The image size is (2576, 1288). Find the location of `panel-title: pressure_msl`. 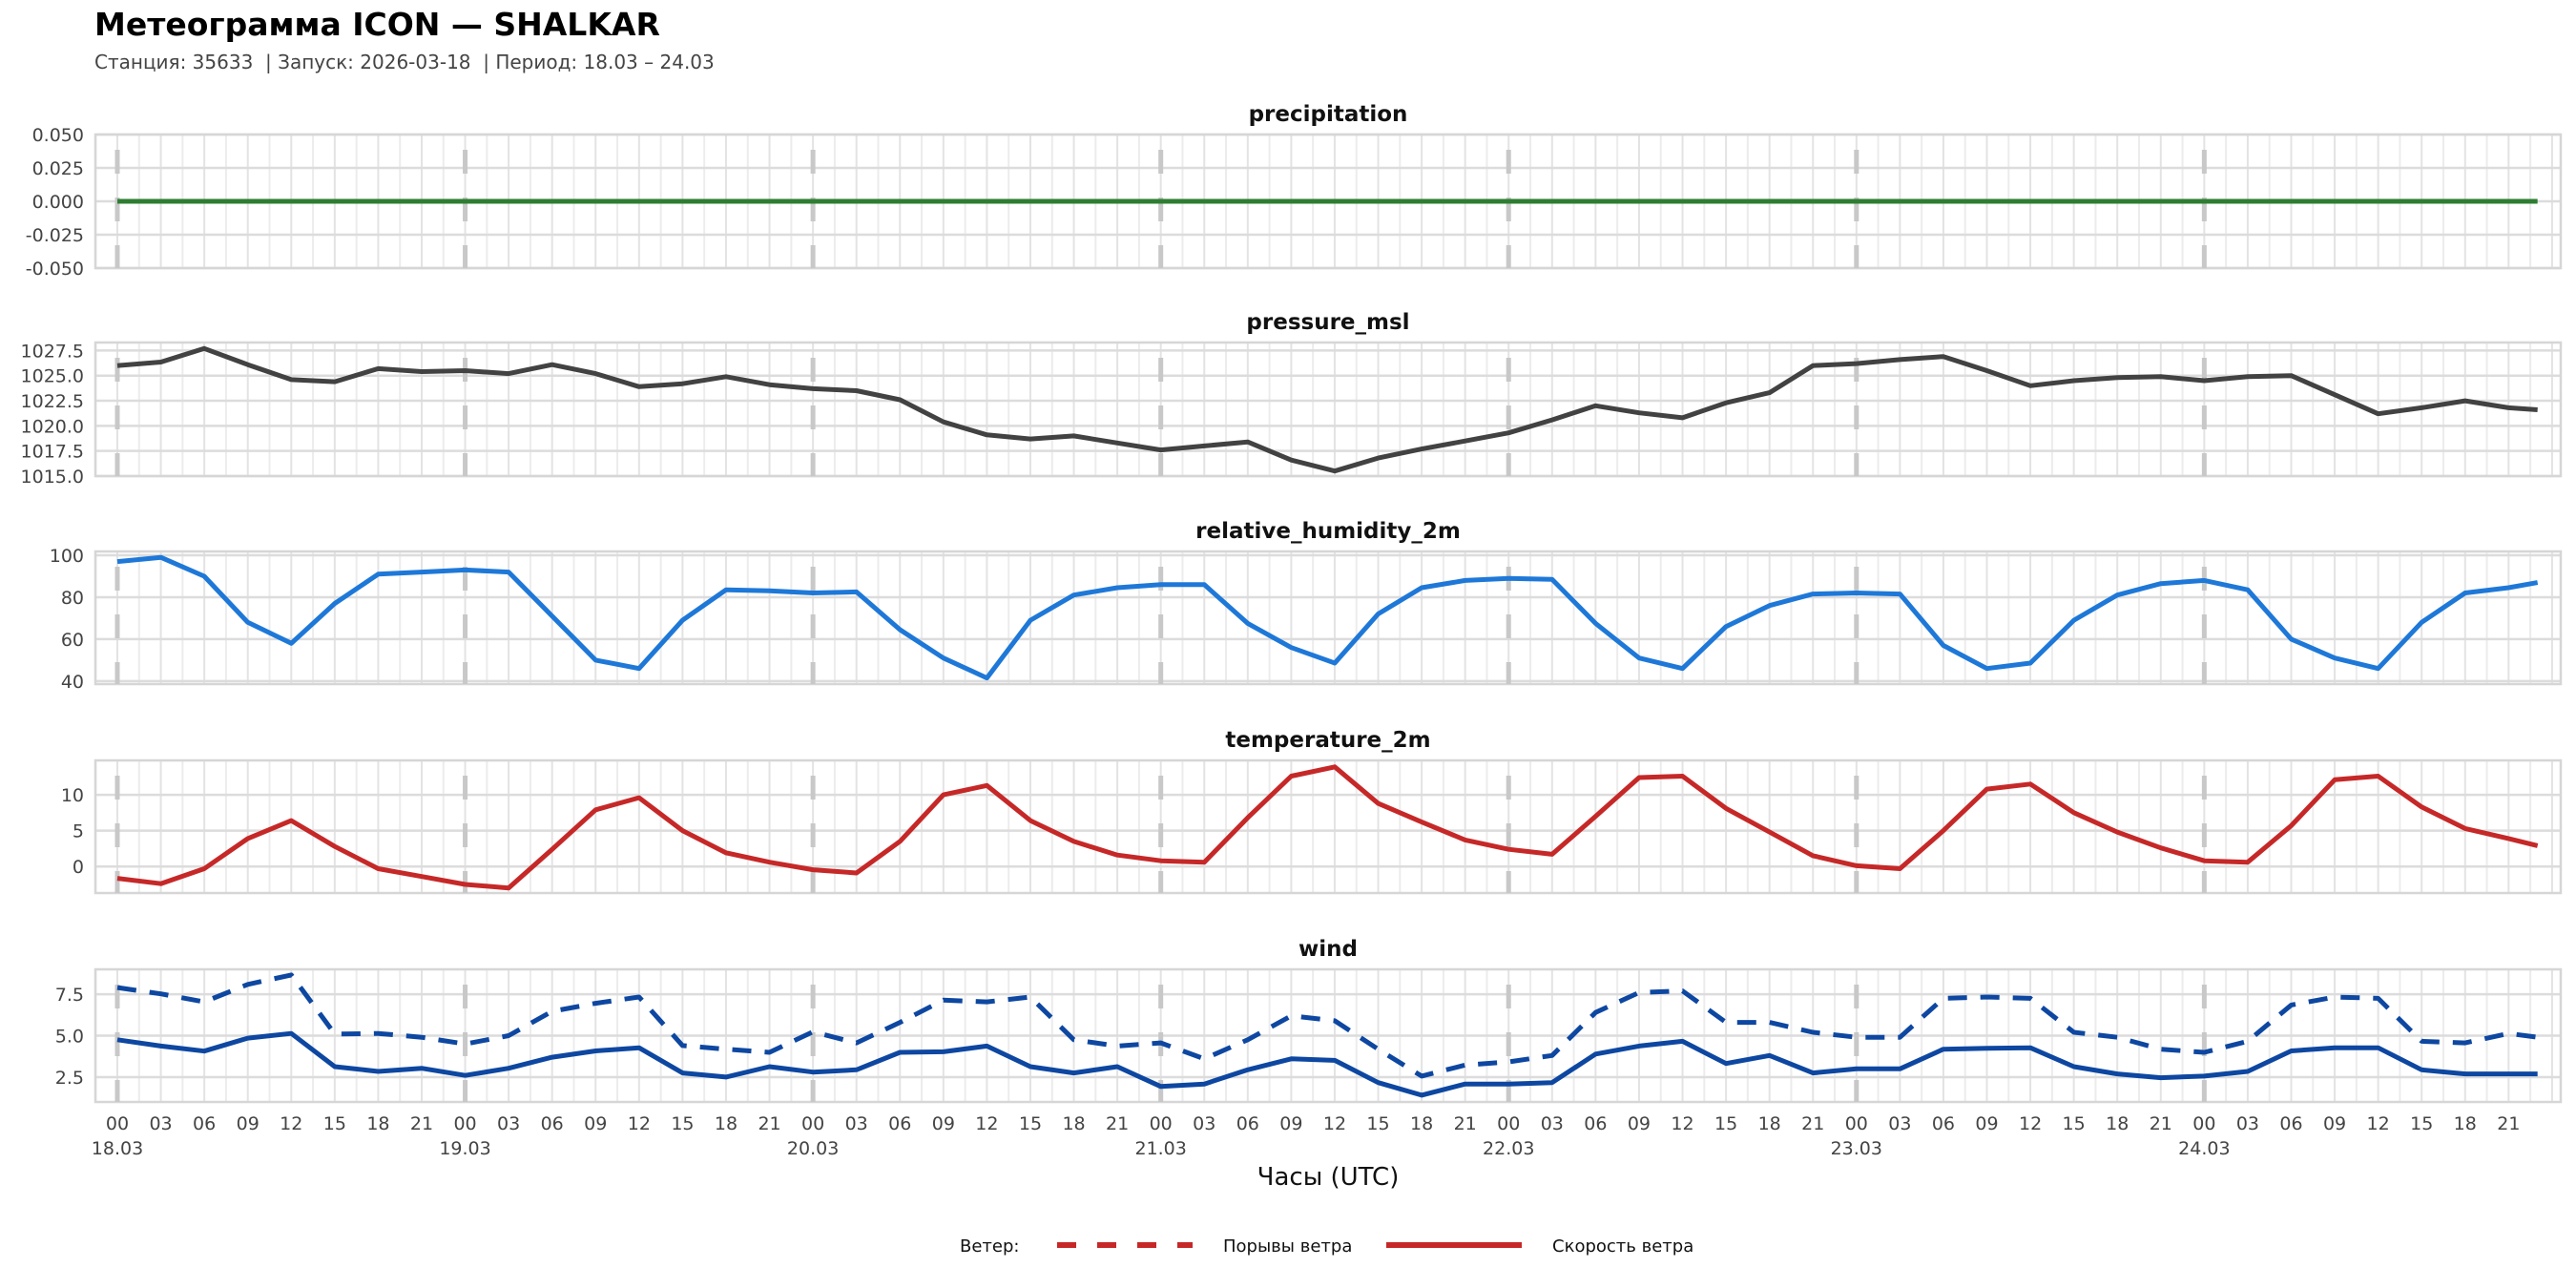

panel-title: pressure_msl is located at coordinates (1327, 322).